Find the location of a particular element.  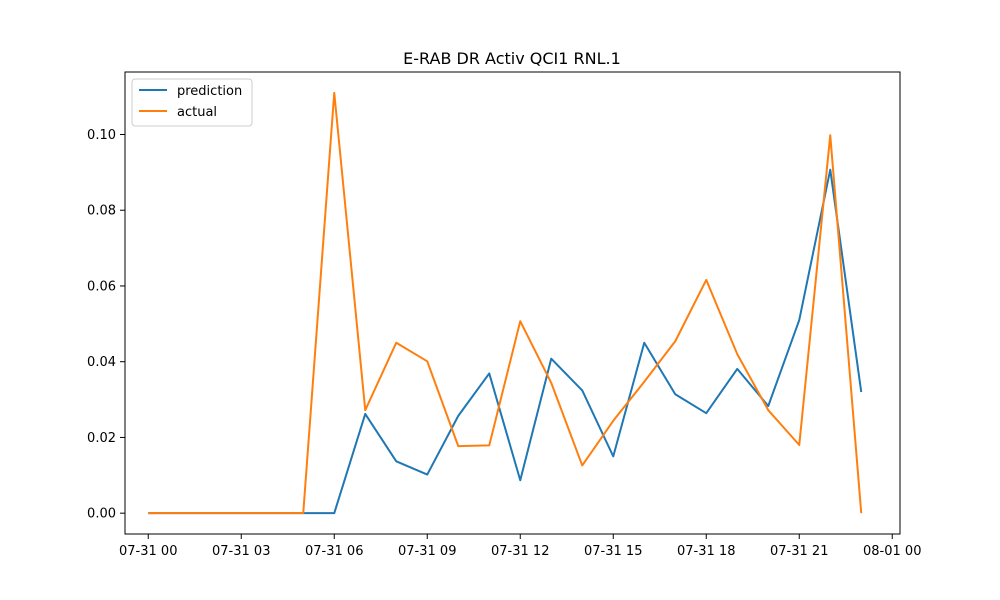

x-tick-label: 07-31 00 is located at coordinates (148, 551).